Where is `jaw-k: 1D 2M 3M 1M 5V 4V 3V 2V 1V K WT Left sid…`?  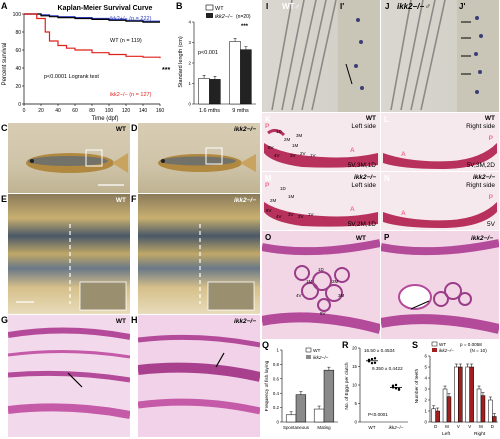 jaw-k: 1D 2M 3M 1M 5V 4V 3V 2V 1V K WT Left sid… is located at coordinates (321, 142).